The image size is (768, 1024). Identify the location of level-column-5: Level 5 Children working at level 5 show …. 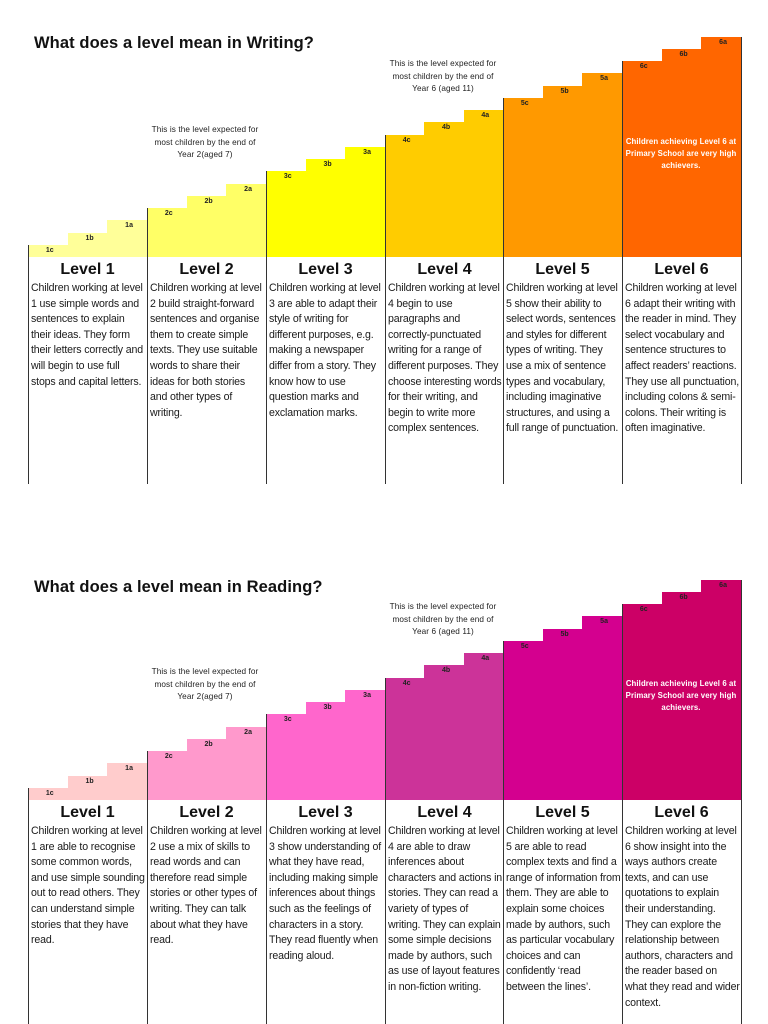
(562, 347).